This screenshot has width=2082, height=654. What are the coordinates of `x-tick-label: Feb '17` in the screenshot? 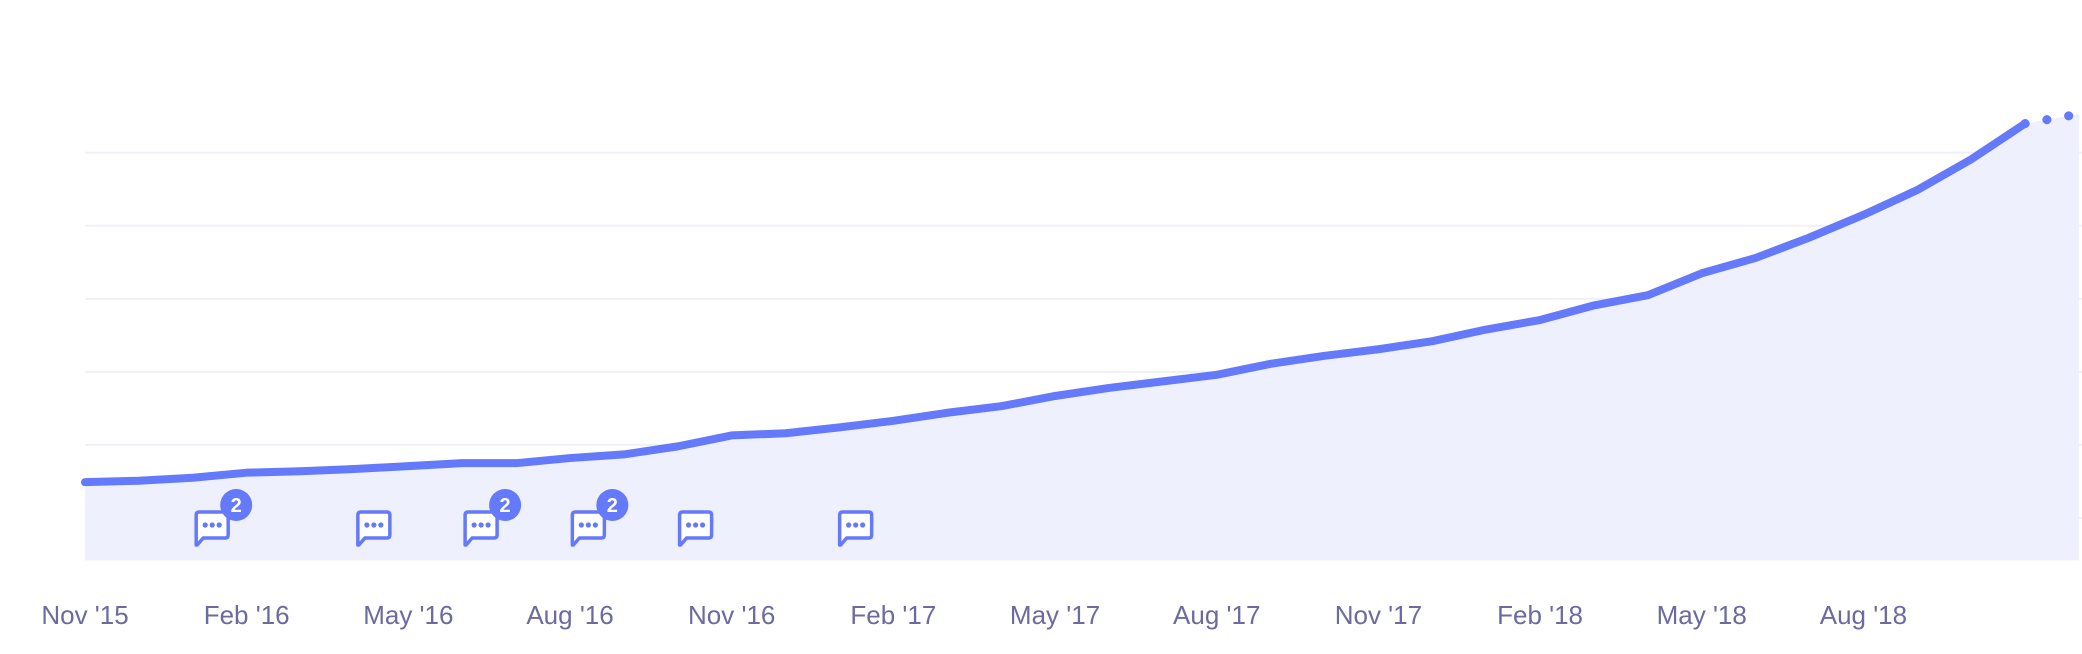 It's located at (893, 615).